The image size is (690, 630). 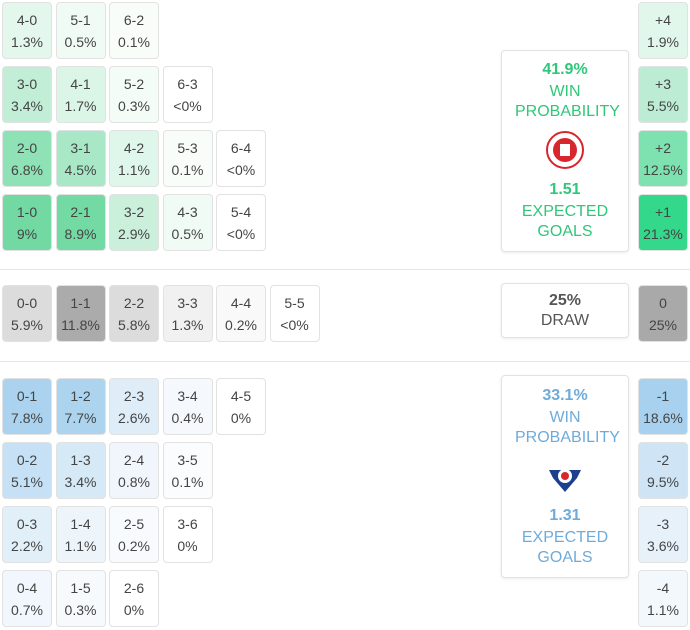 I want to click on draw-pct: 25%, so click(x=565, y=300).